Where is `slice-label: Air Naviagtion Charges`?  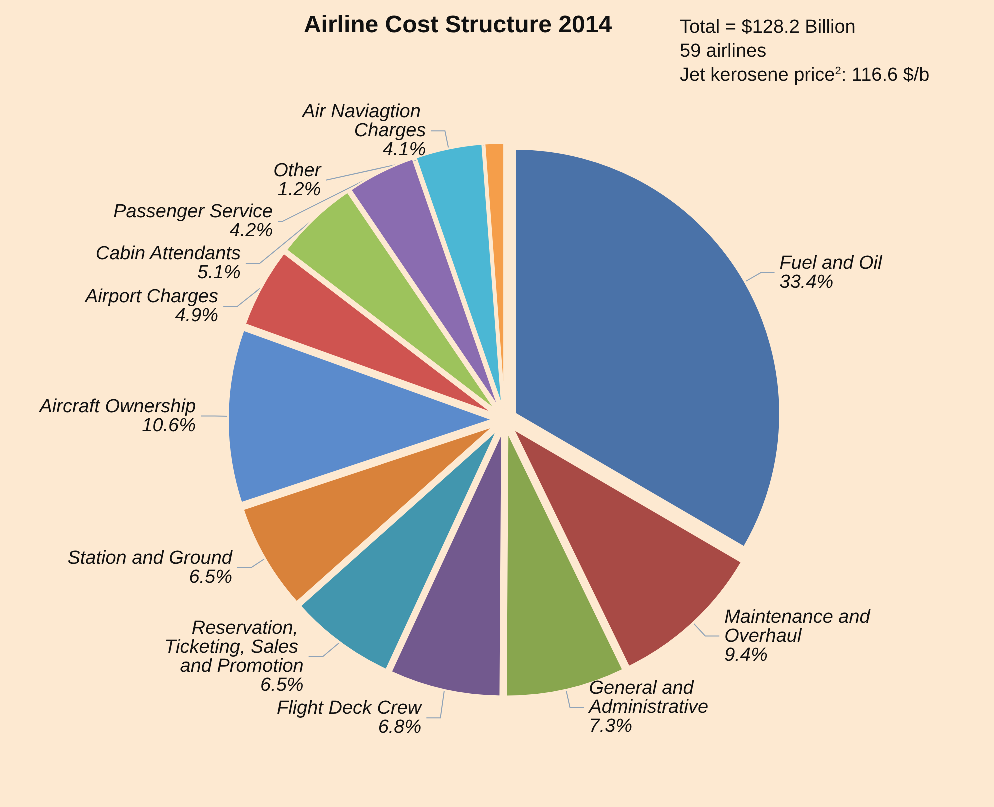
slice-label: Air Naviagtion Charges is located at coordinates (364, 122).